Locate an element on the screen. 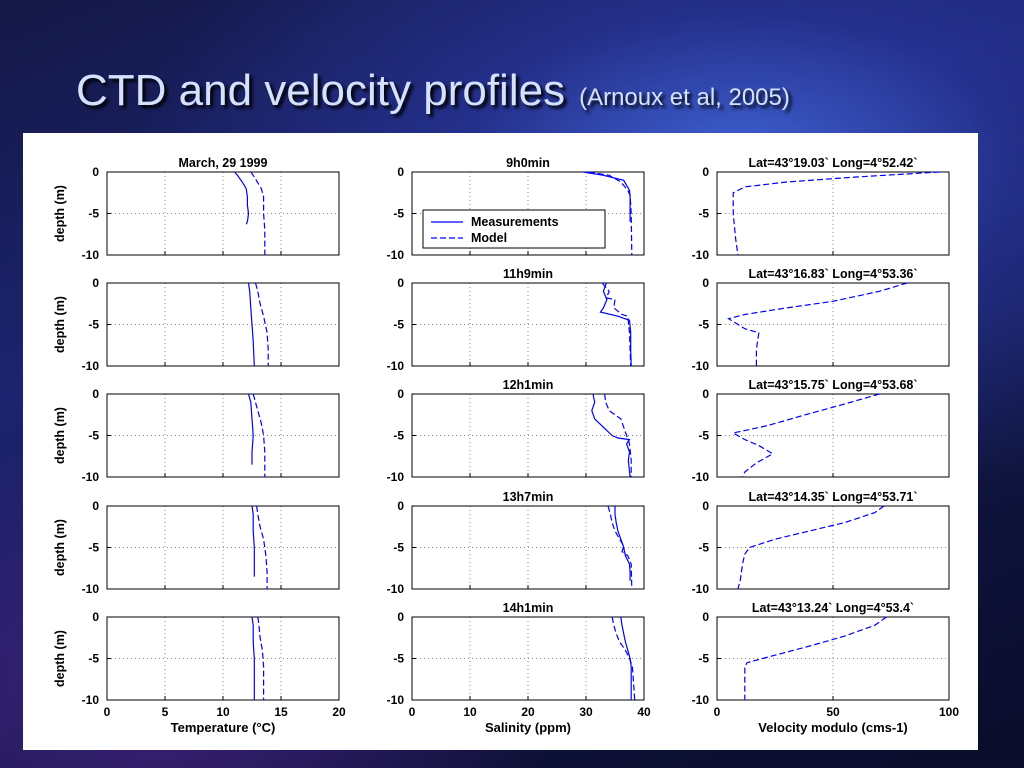  series-model-r2-temperature is located at coordinates (261, 324).